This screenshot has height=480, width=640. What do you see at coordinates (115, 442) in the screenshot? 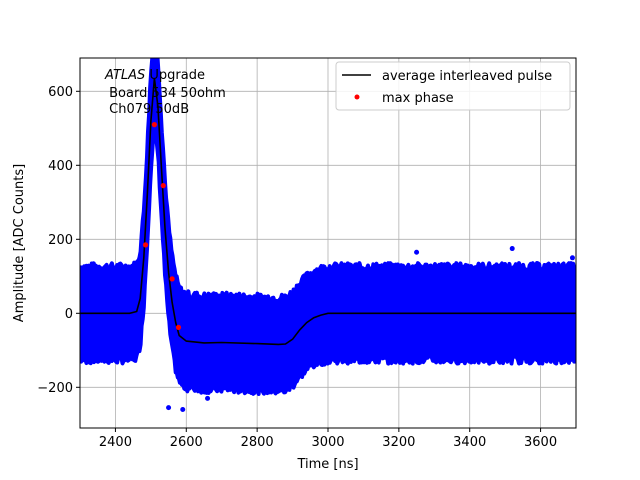
I see `x-tick-label: 2400` at bounding box center [115, 442].